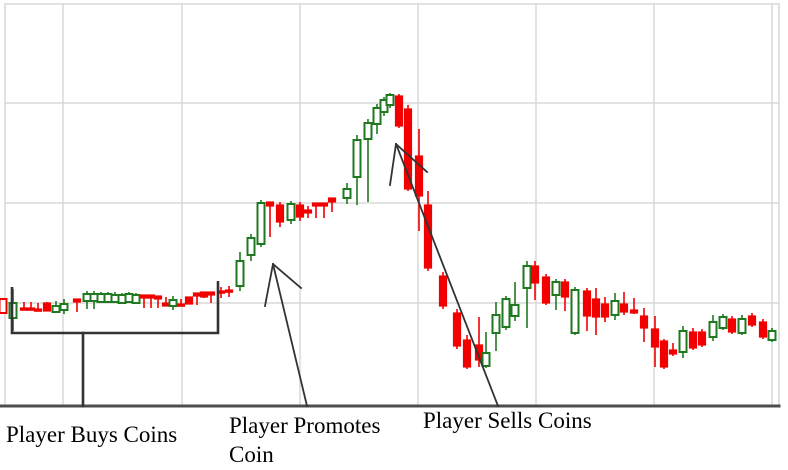  Describe the element at coordinates (507, 420) in the screenshot. I see `label-player-sells-coins: Player Sells Coins` at that location.